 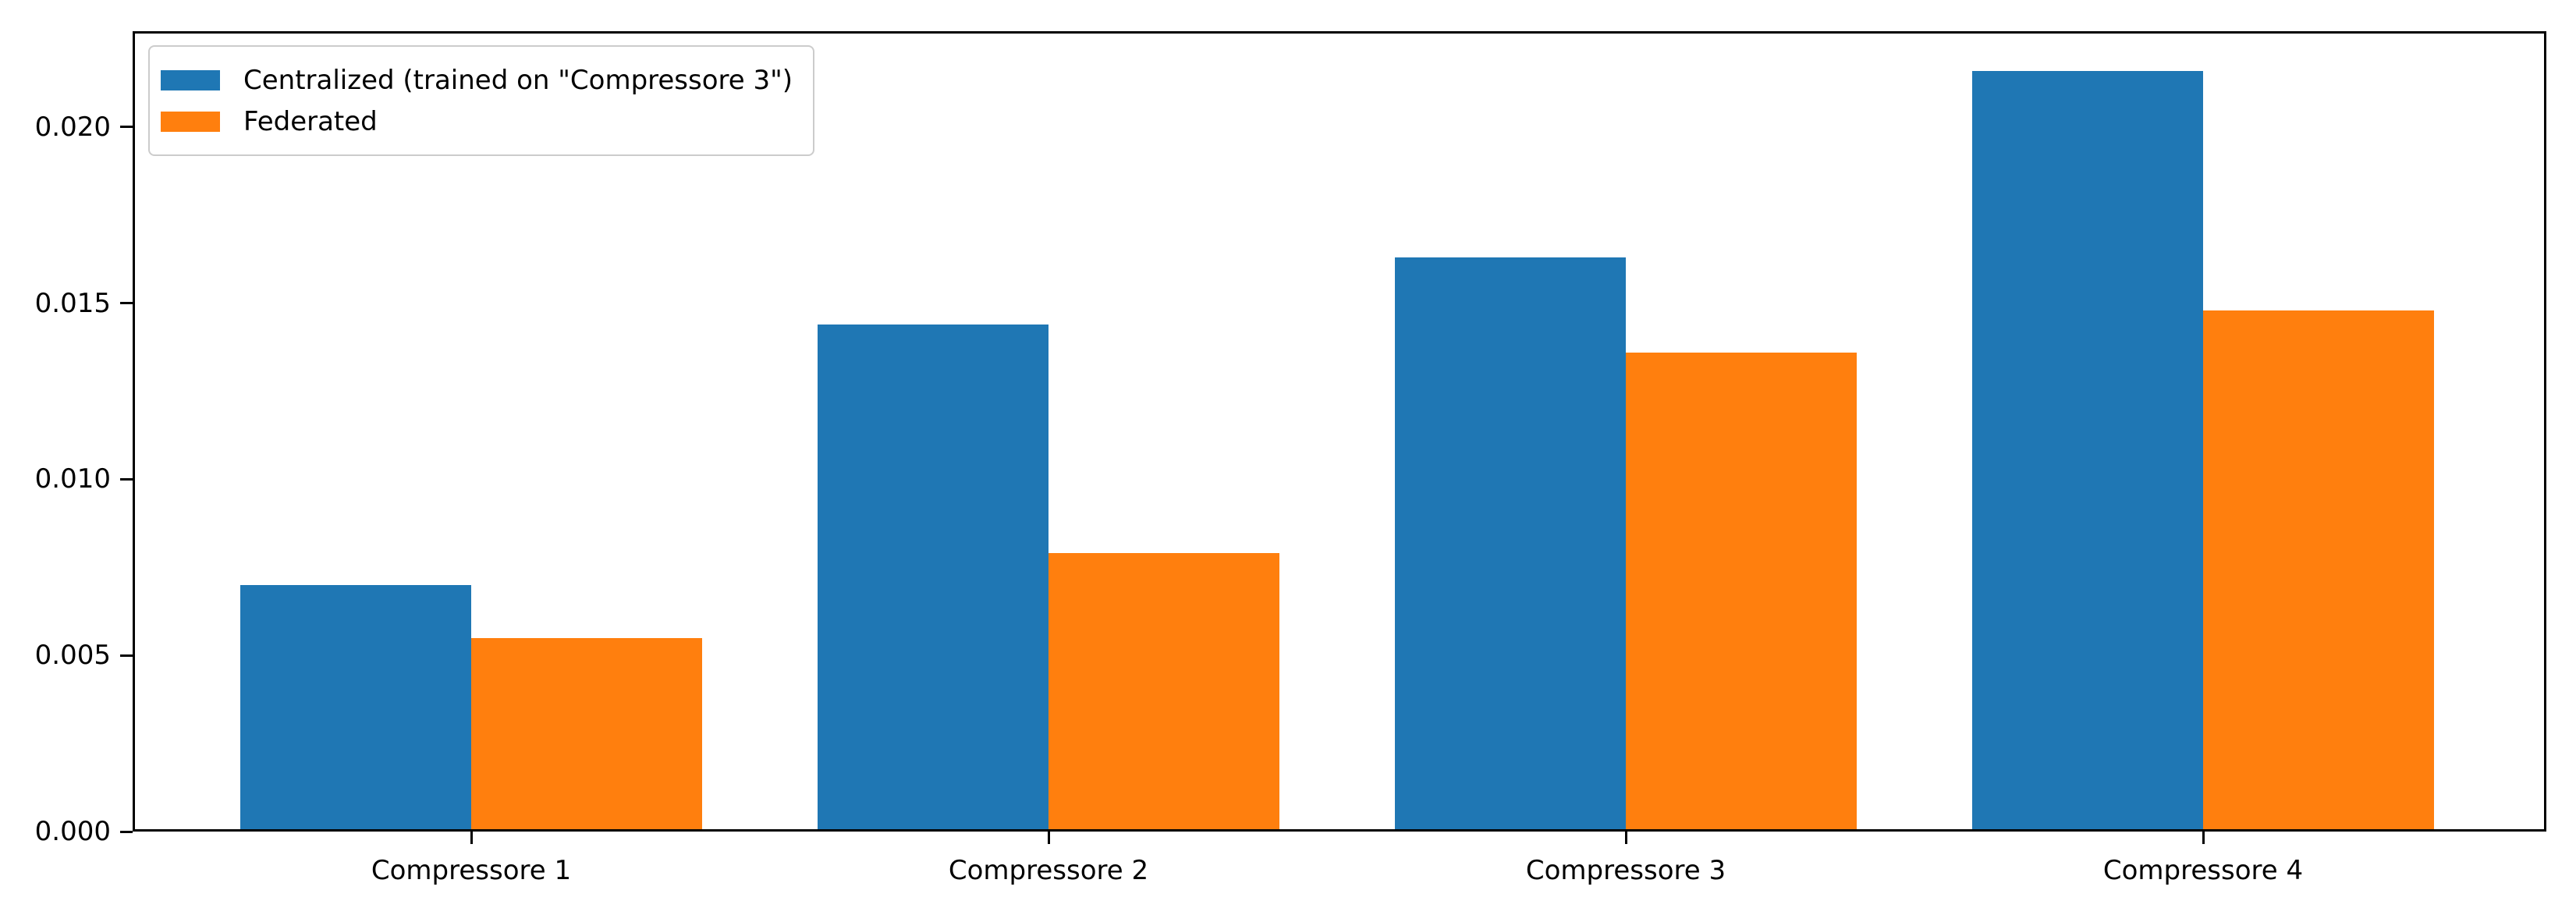 What do you see at coordinates (471, 870) in the screenshot?
I see `x-axis-label-compressore-1: Compressore 1` at bounding box center [471, 870].